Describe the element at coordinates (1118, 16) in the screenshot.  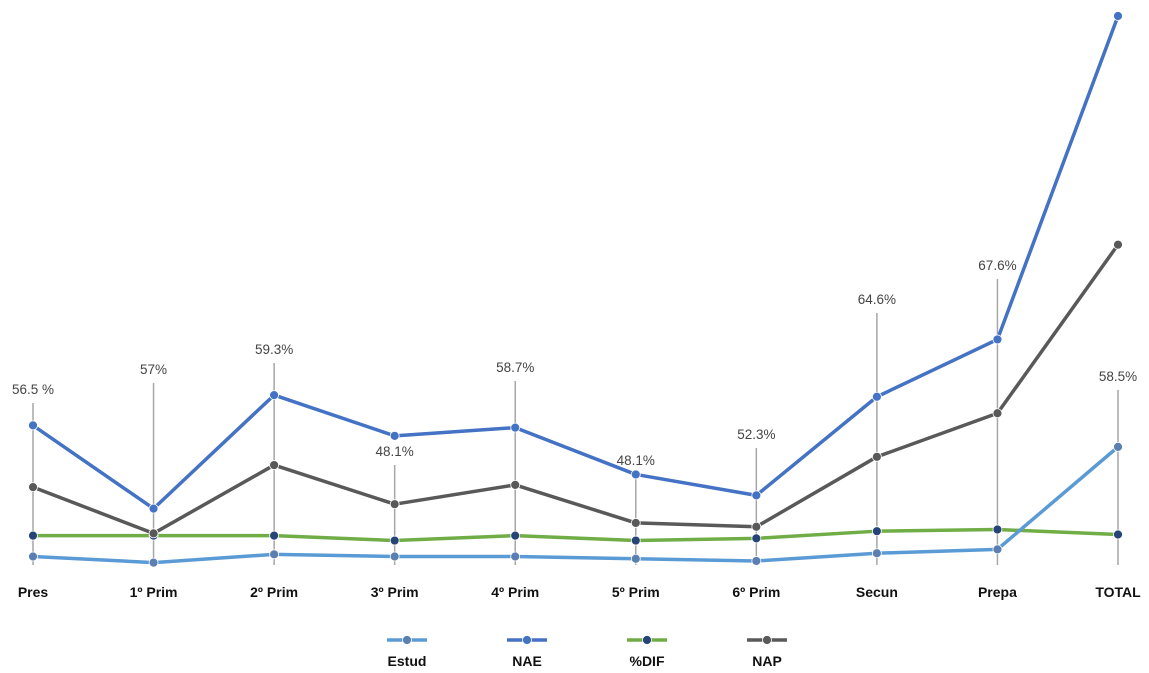
I see `point-nae-total` at that location.